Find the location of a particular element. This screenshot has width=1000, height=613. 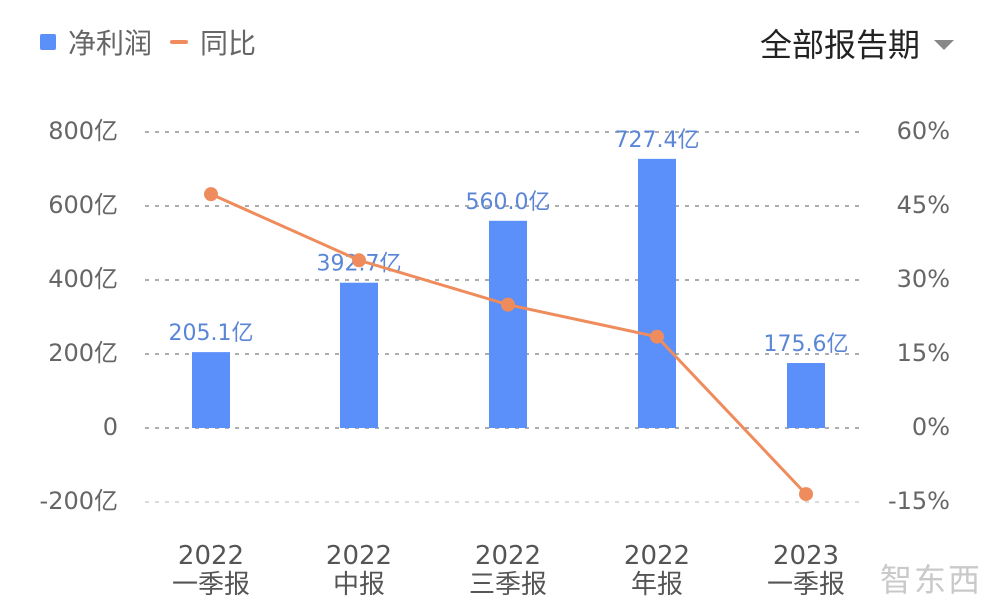

bar-data-label: 175.6亿 is located at coordinates (806, 344).